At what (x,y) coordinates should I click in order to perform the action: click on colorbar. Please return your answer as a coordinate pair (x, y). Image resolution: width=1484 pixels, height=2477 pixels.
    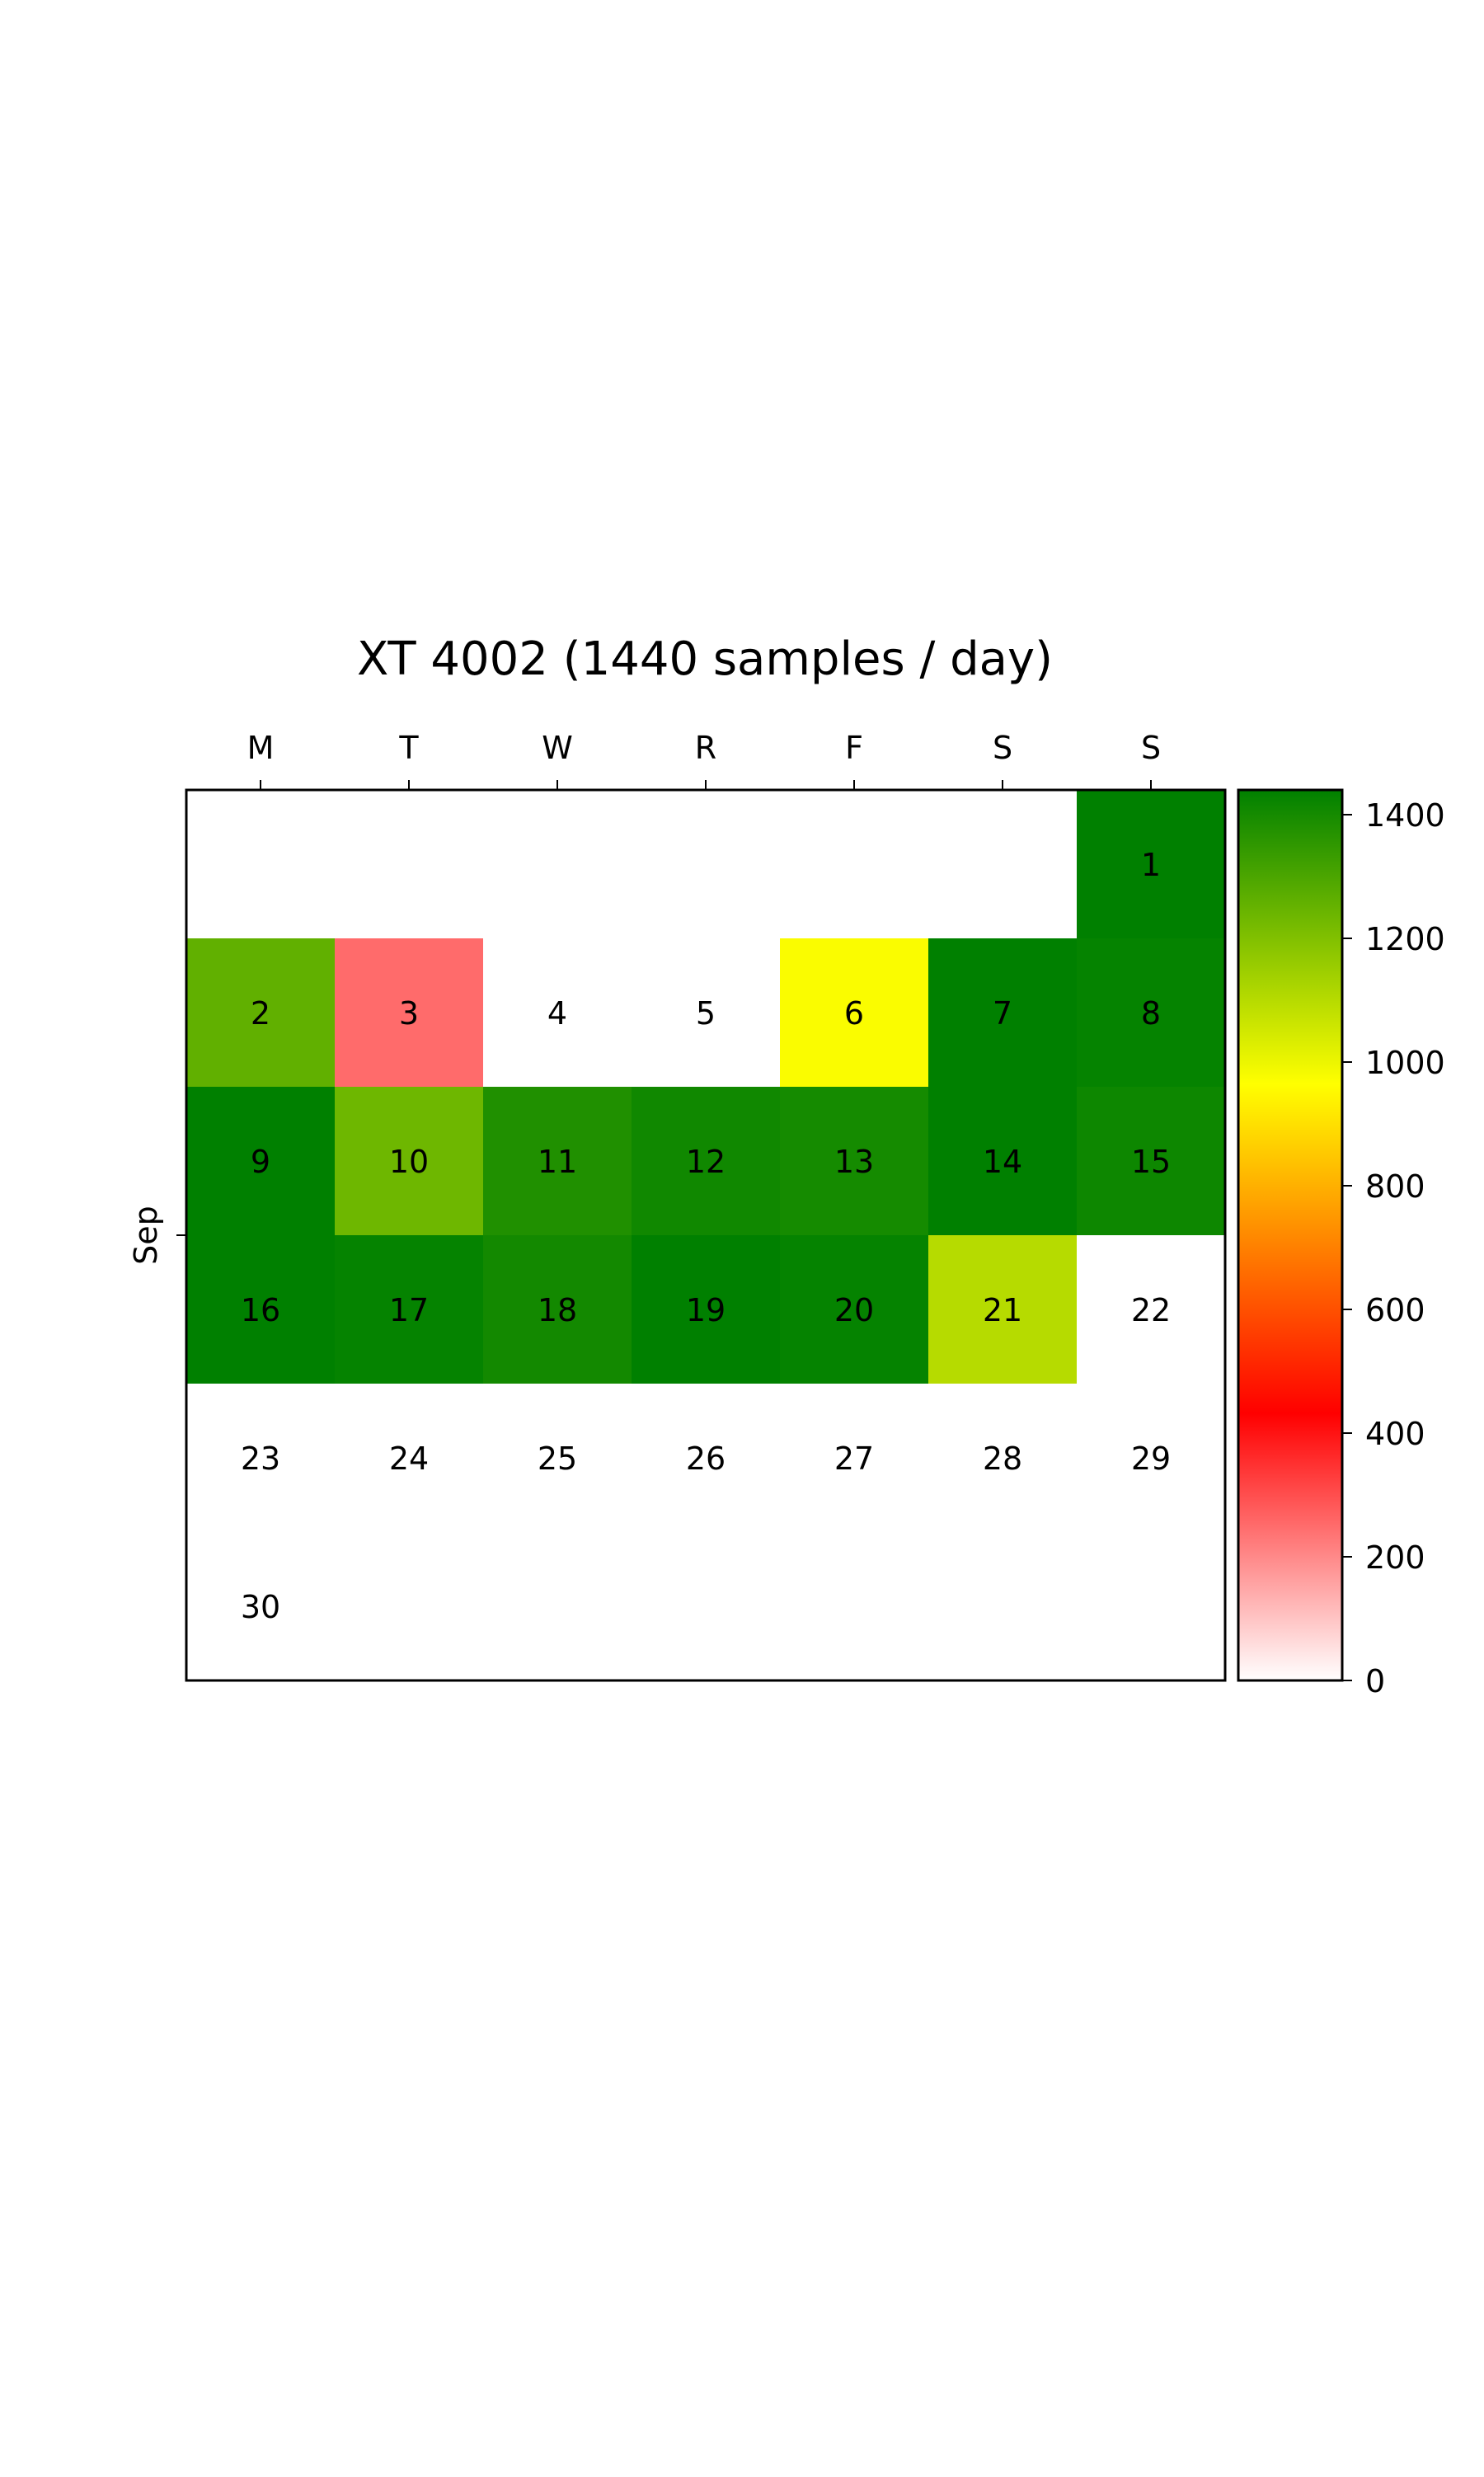
    Looking at the image, I should click on (1290, 1235).